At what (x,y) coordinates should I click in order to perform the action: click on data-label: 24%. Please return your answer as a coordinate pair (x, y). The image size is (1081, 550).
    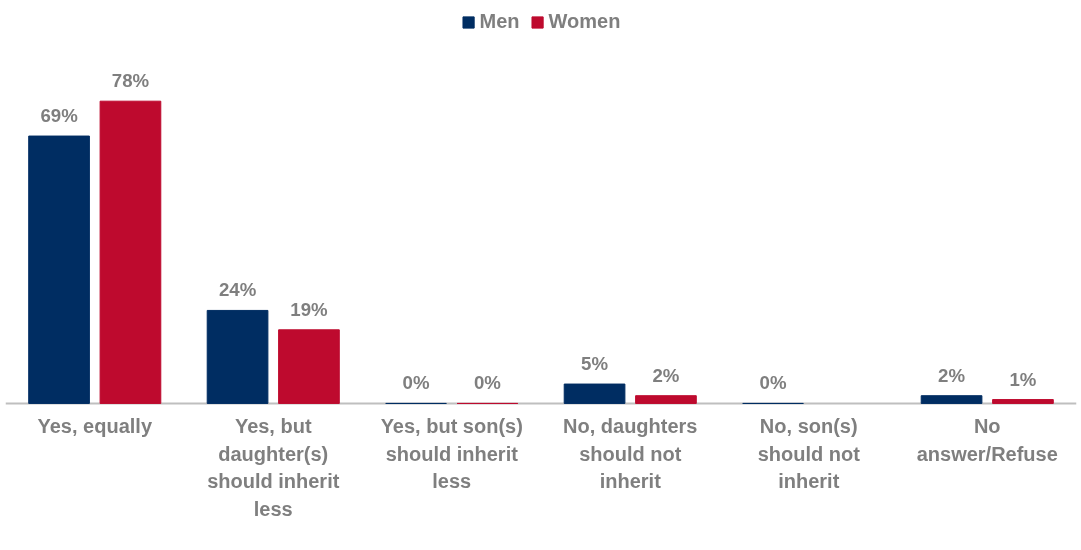
    Looking at the image, I should click on (237, 290).